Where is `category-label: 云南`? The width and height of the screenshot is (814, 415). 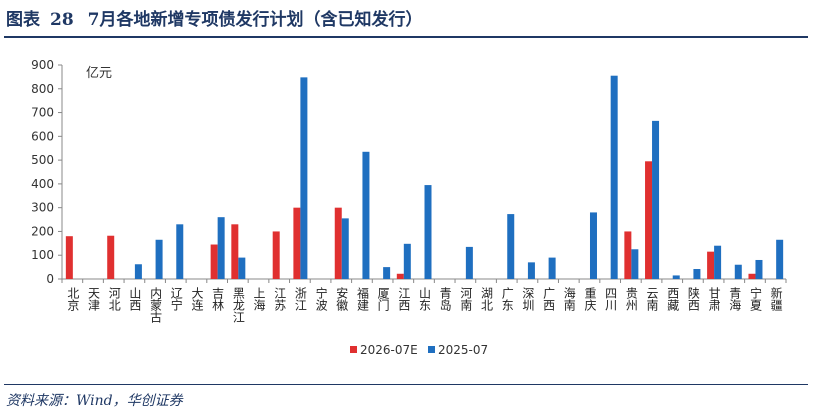
category-label: 云南 is located at coordinates (652, 299).